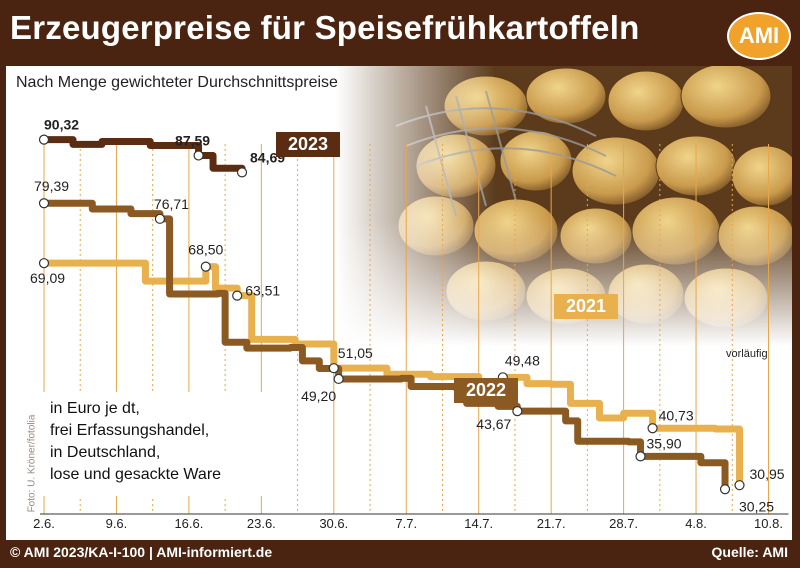 This screenshot has height=568, width=800. I want to click on unit-note-line-2: frei Erfassungshandel,, so click(130, 430).